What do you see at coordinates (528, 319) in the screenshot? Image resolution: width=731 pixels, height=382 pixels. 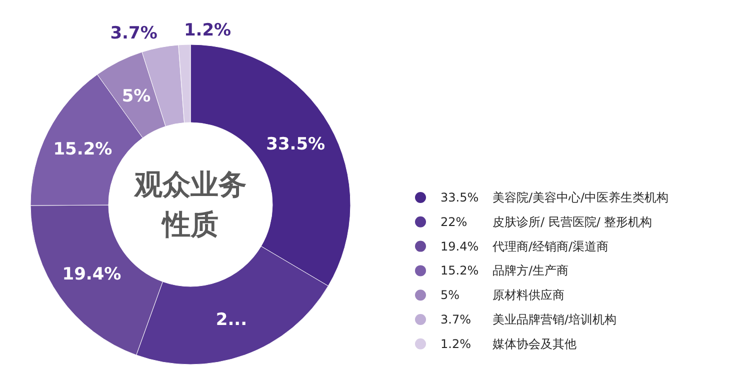 I see `category-label: 3.7% 美业品牌营销/培训机构` at bounding box center [528, 319].